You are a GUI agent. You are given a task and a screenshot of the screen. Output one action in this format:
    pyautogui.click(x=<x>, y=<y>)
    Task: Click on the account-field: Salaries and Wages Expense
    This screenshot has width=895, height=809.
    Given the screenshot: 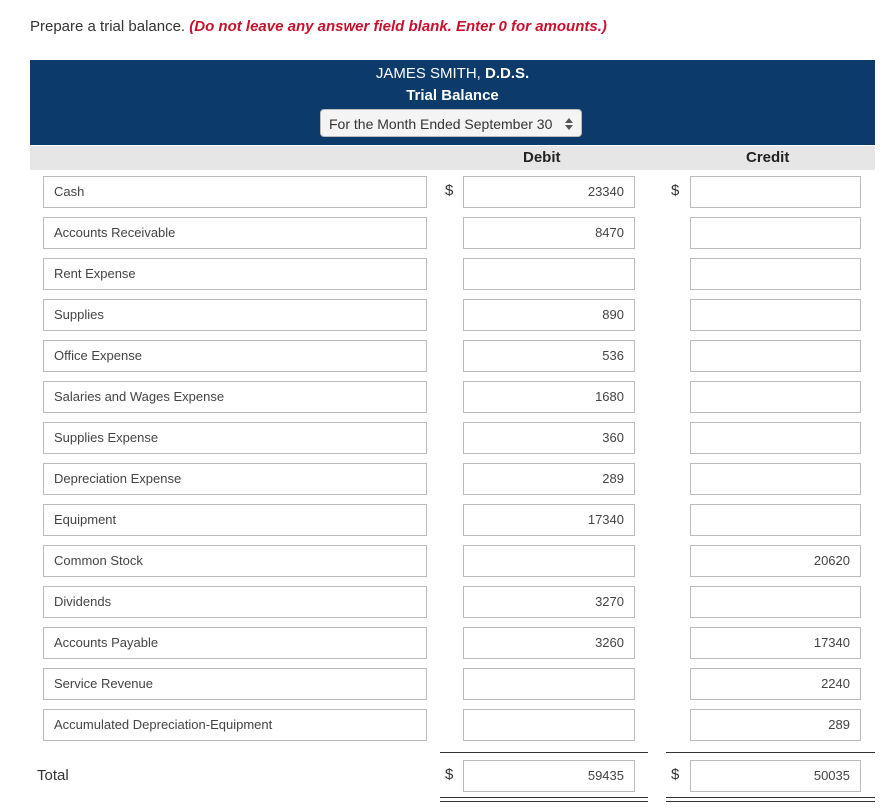 What is the action you would take?
    pyautogui.click(x=235, y=397)
    